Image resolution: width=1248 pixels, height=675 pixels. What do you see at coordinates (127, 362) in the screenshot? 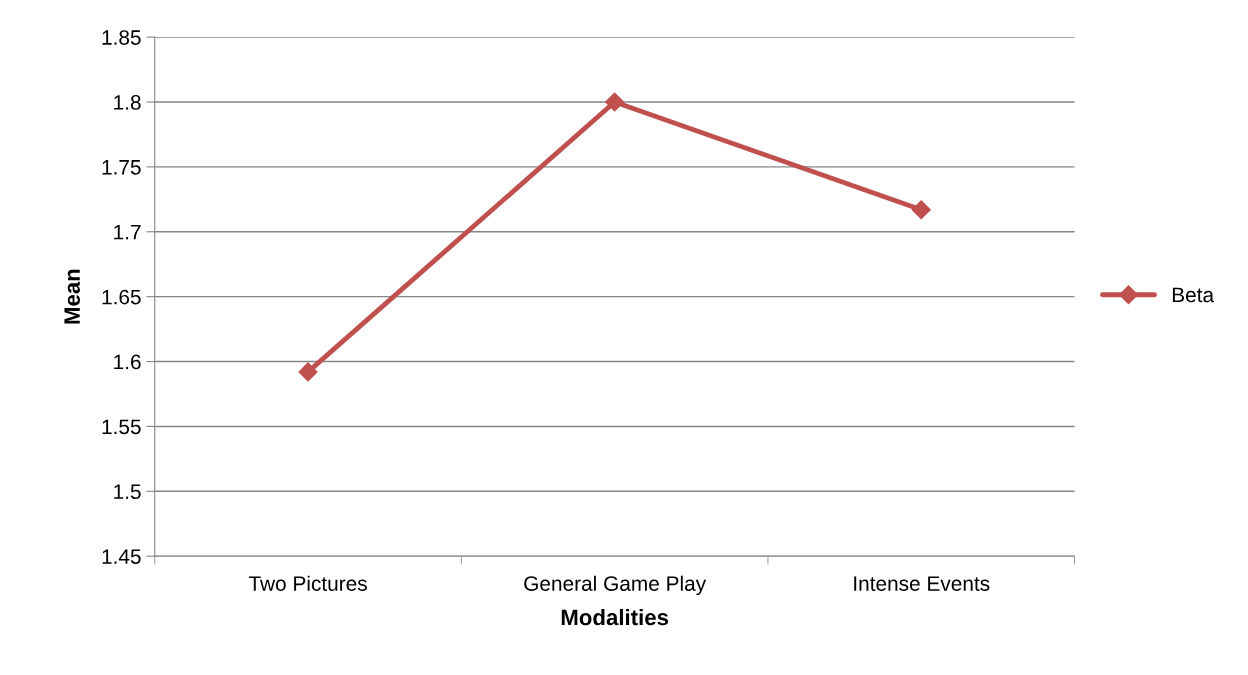
I see `y-tick-label: 1.6` at bounding box center [127, 362].